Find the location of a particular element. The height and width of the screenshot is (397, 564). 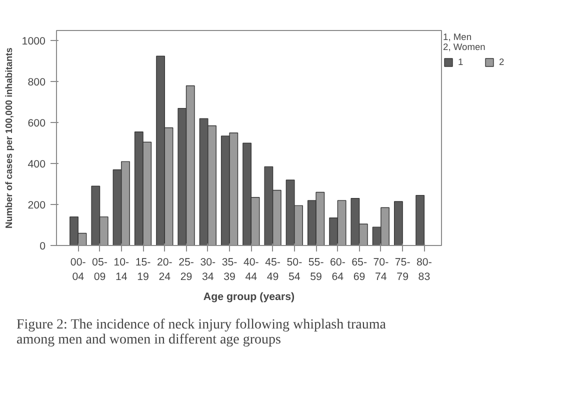

x-tick-label: 30- 34 is located at coordinates (208, 269).